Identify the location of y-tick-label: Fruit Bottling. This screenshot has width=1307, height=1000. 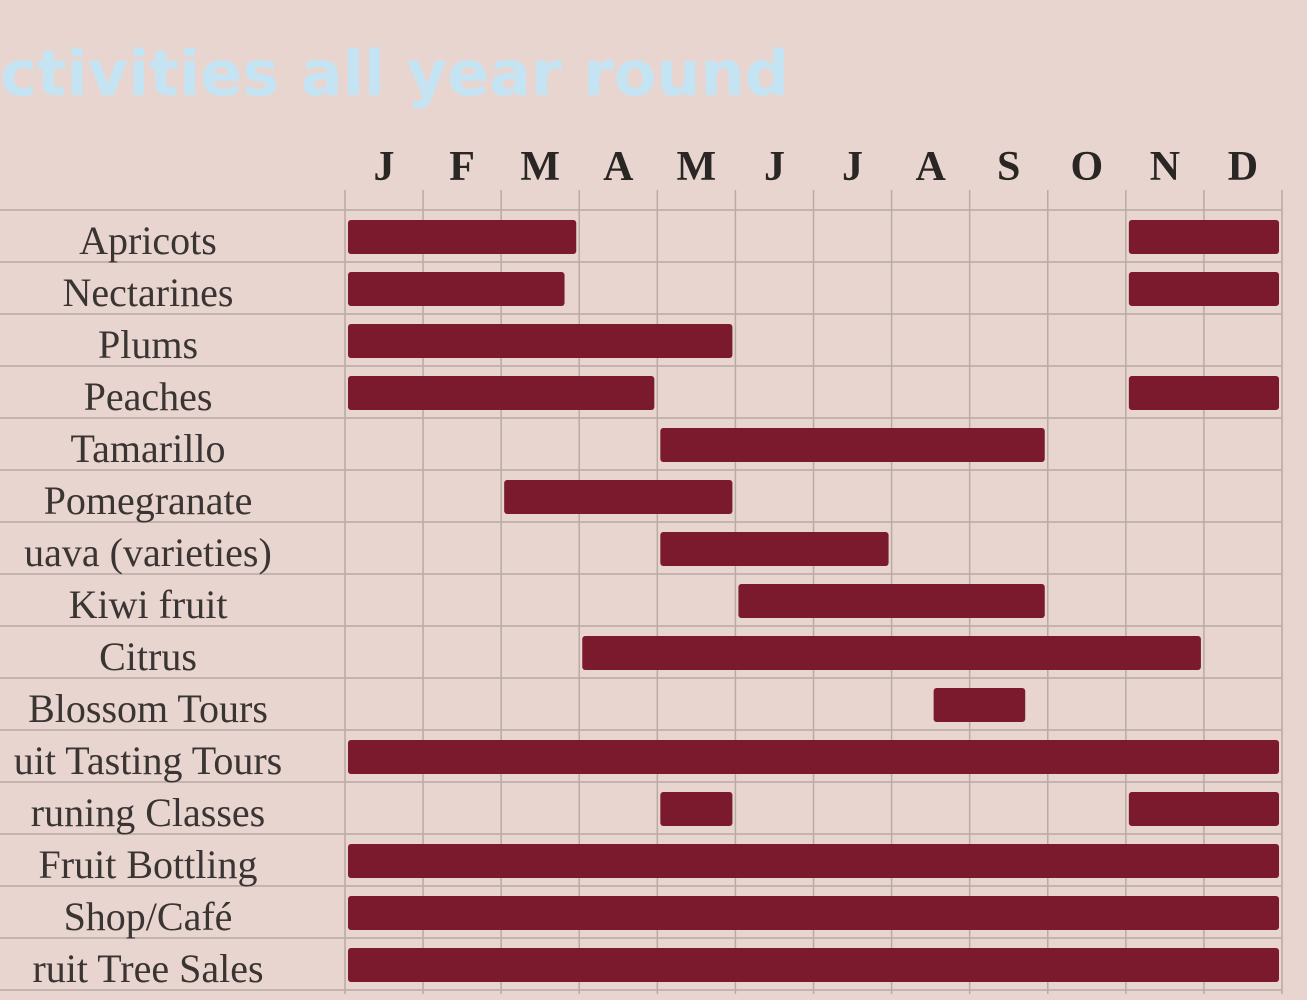
(148, 864).